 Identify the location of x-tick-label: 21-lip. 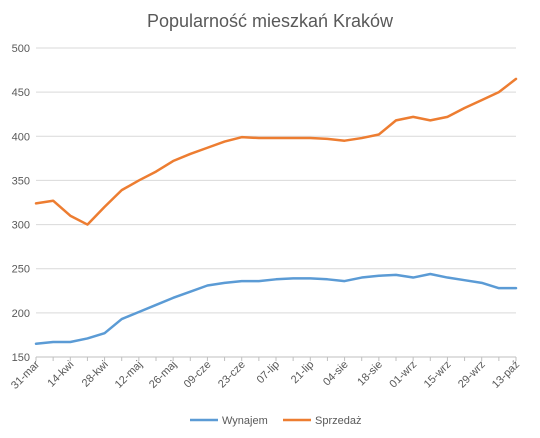
(303, 373).